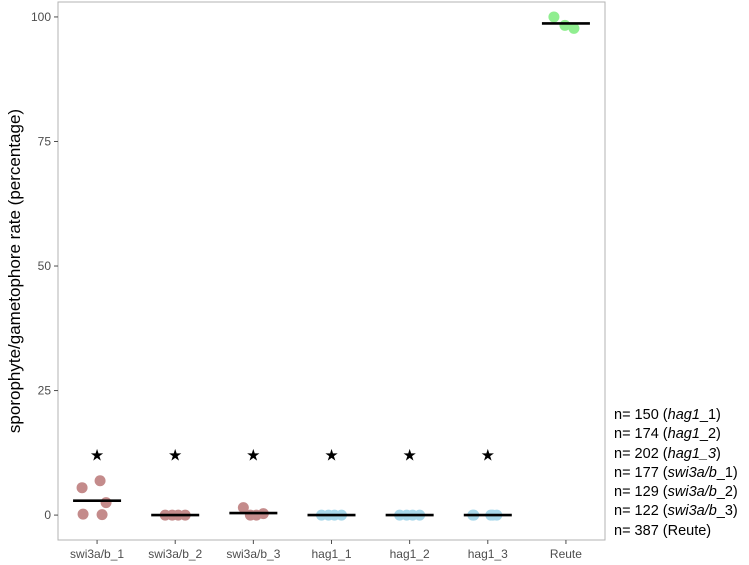 Image resolution: width=749 pixels, height=565 pixels. I want to click on y-axis: 0 25 50 75 100, so click(44, 266).